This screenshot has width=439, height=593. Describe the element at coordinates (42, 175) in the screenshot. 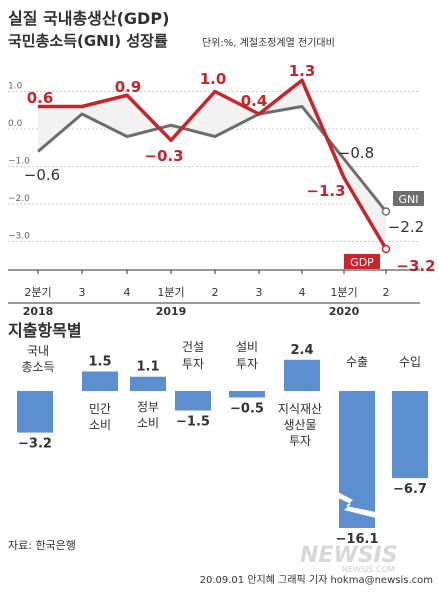

I see `gni-data-label: −0.6` at that location.